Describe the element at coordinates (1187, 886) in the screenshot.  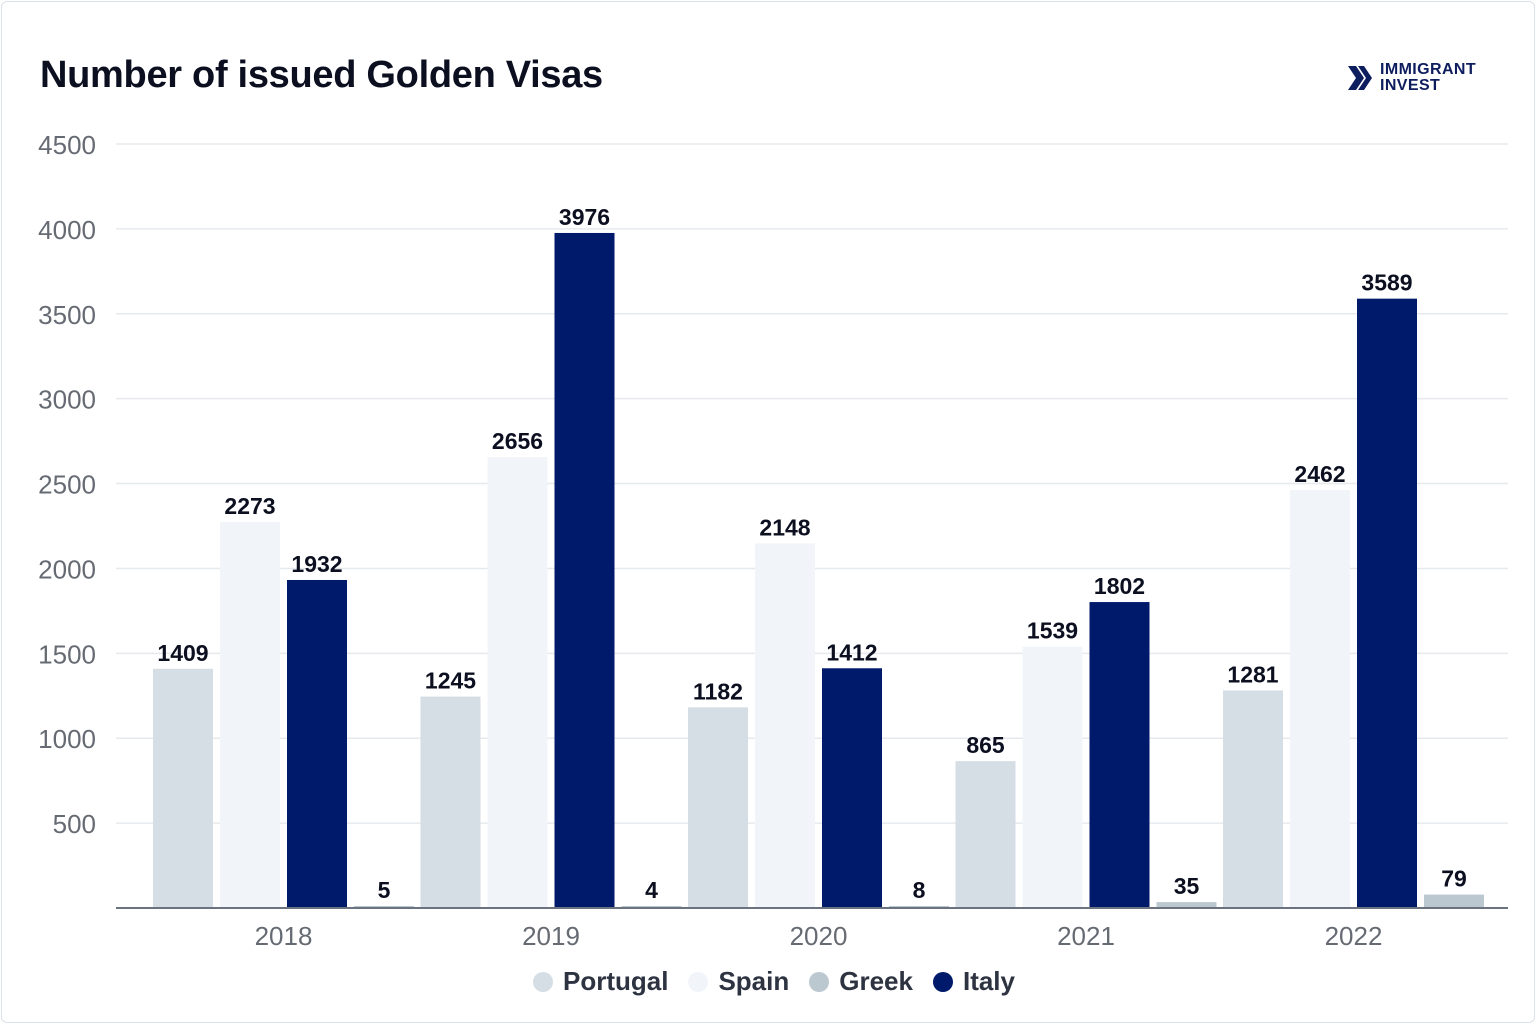
I see `data-label: 35` at that location.